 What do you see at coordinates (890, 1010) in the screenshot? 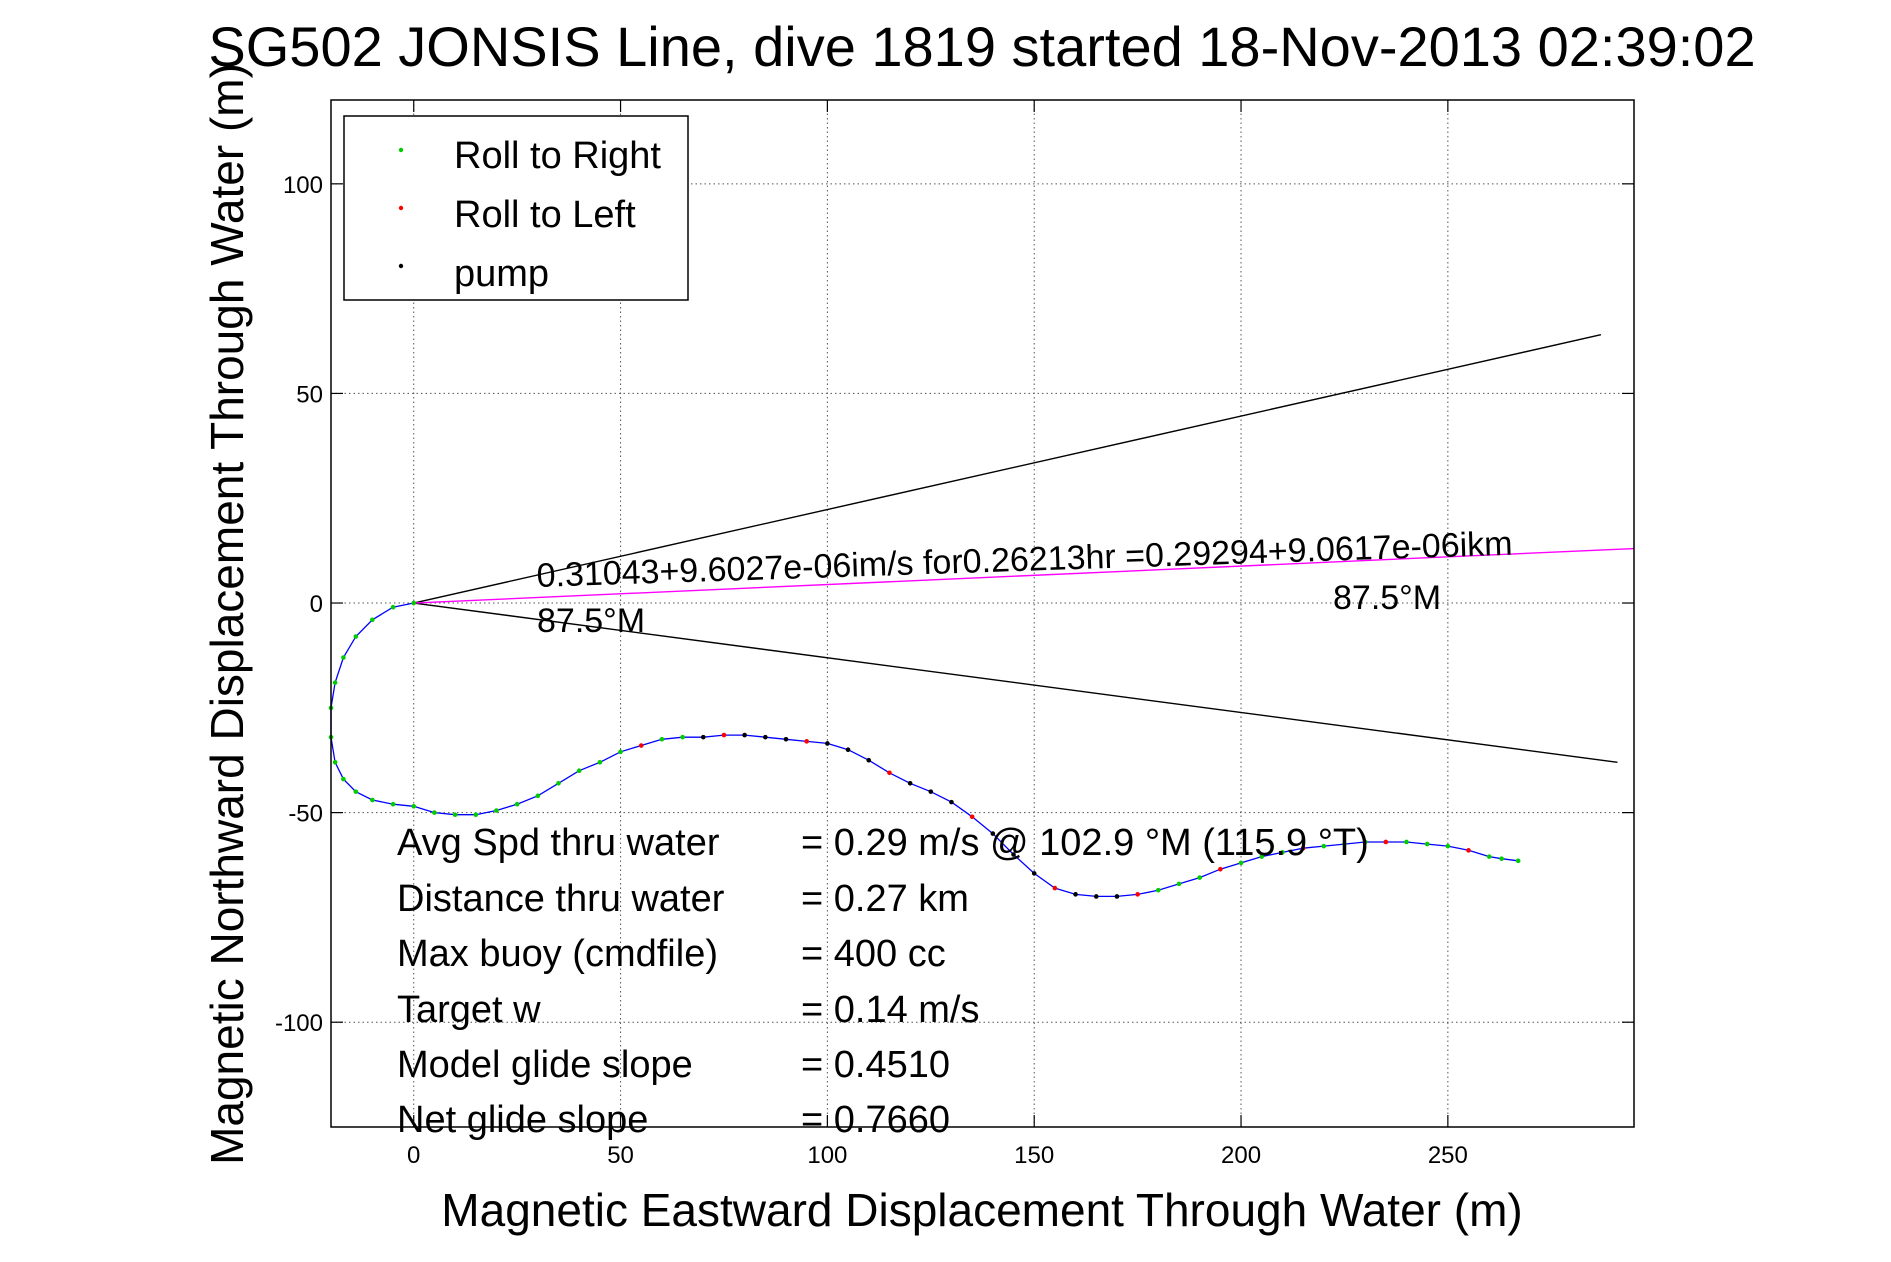
I see `stat-value: = 0.14 m/s` at bounding box center [890, 1010].